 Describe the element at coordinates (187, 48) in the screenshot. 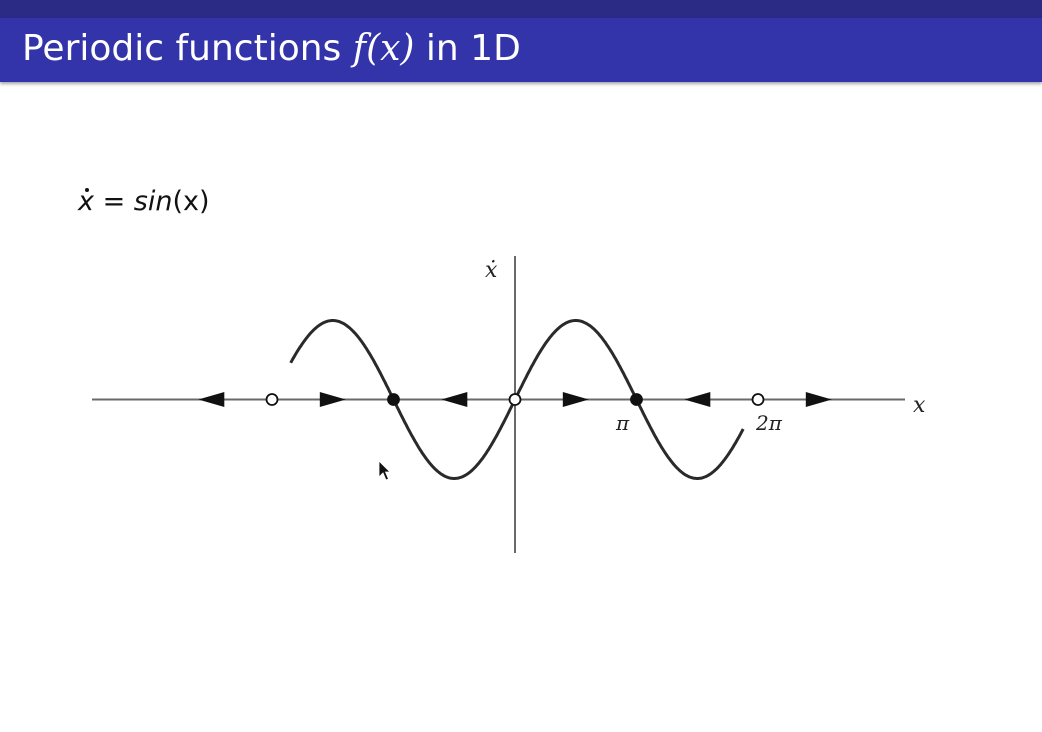

I see `title-prefix: Periodic functions` at that location.